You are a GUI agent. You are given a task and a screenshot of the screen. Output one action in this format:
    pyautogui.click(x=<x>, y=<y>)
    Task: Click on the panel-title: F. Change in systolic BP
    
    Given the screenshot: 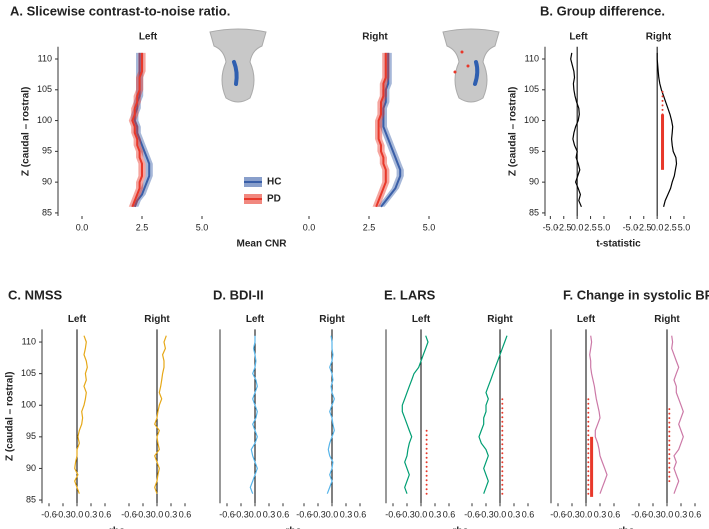 What is the action you would take?
    pyautogui.click(x=636, y=294)
    